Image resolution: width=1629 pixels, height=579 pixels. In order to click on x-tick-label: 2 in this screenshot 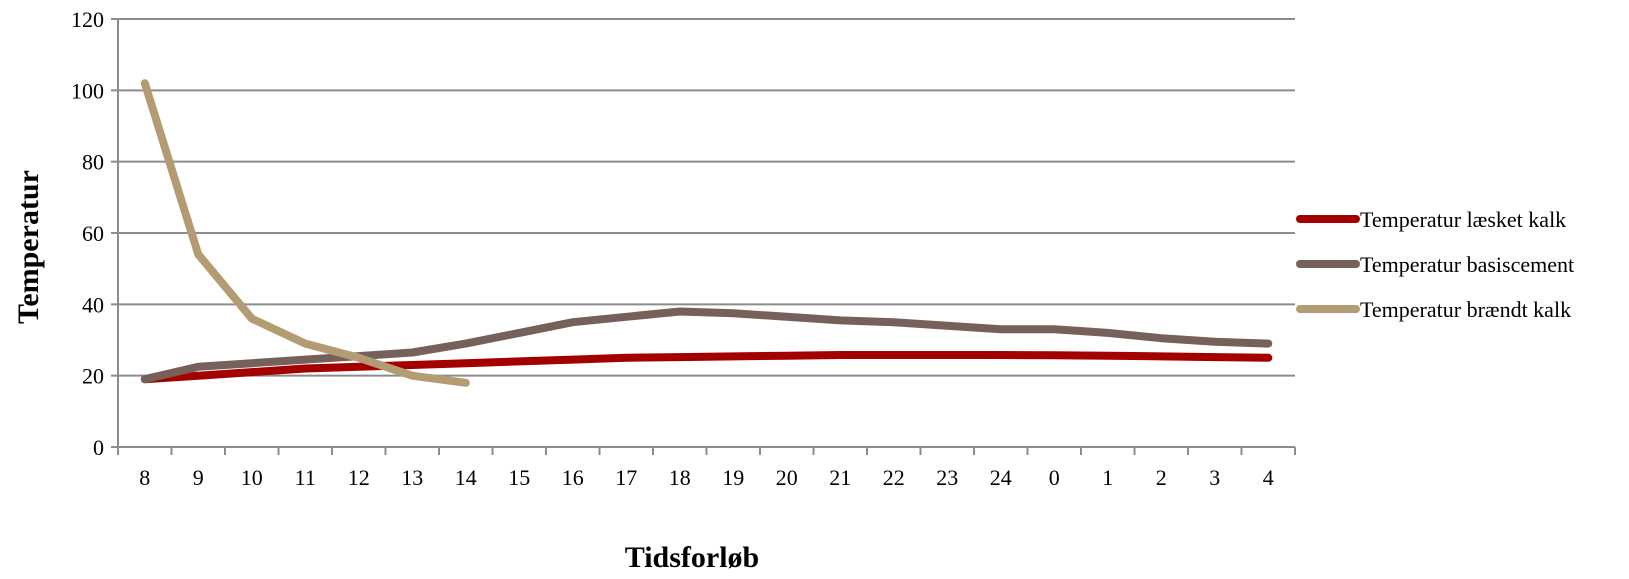, I will do `click(1161, 477)`.